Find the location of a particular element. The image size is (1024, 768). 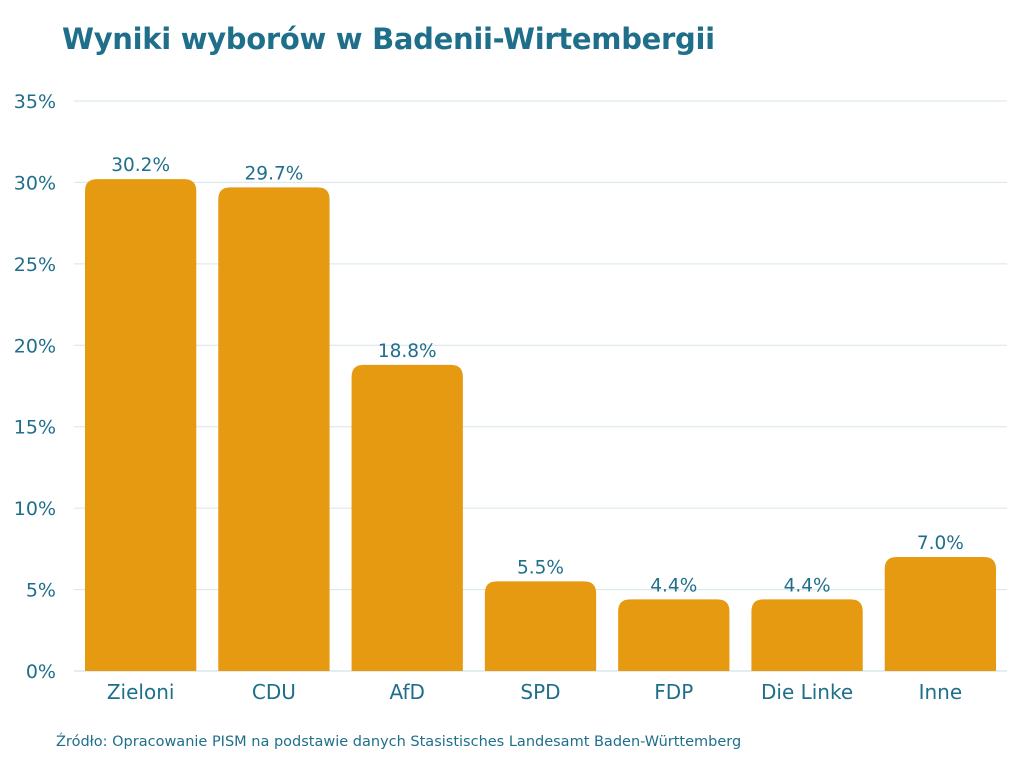

x-tick-label: FDP is located at coordinates (673, 692).